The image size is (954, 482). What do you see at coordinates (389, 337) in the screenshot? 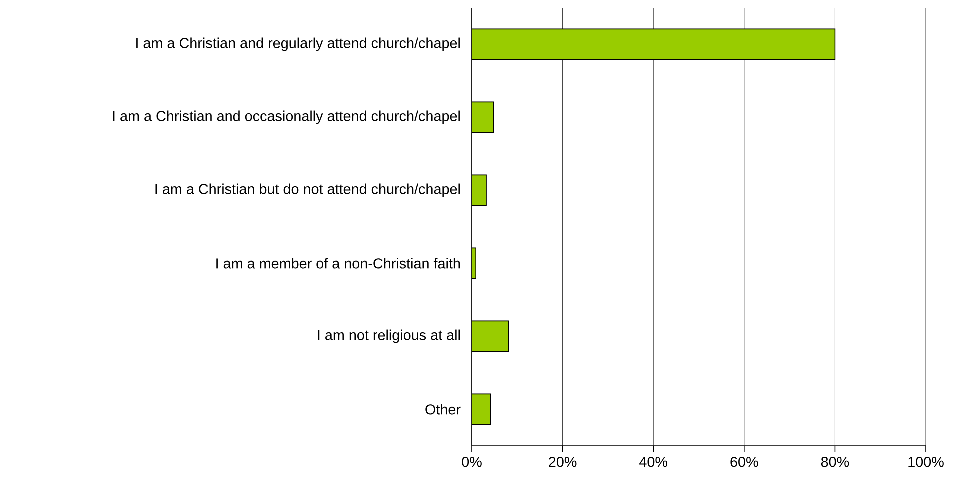
I see `y-tick-label: I am not religious at all` at bounding box center [389, 337].